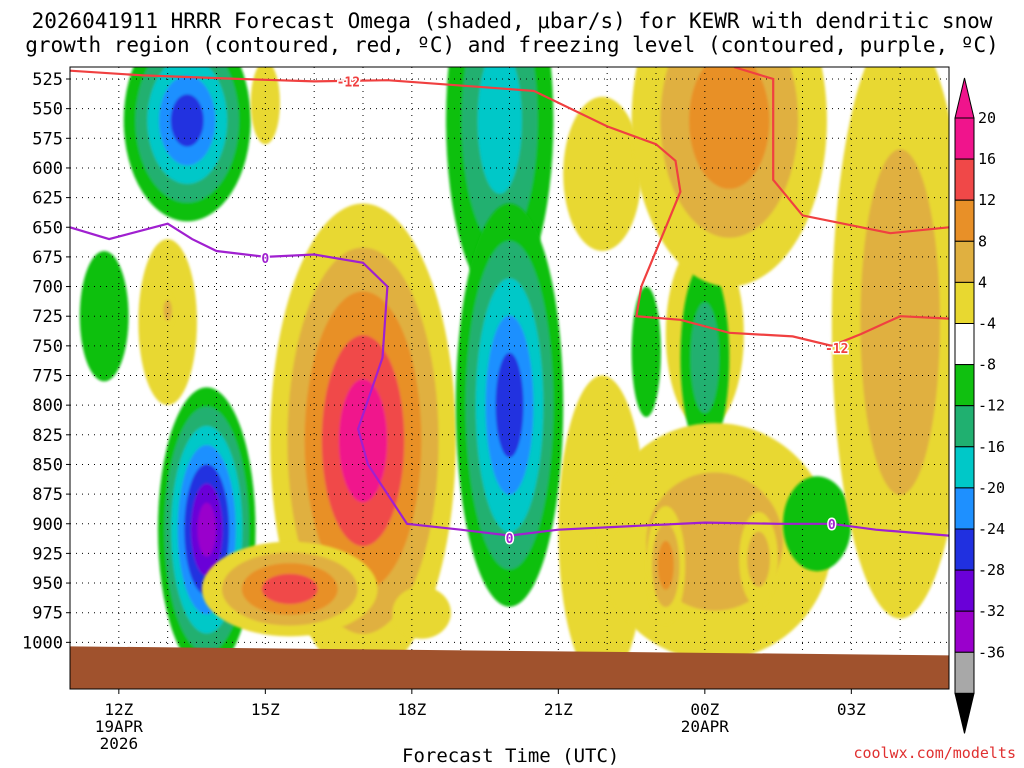 This screenshot has width=1024, height=768. I want to click on y-tick-label: 950, so click(47, 584).